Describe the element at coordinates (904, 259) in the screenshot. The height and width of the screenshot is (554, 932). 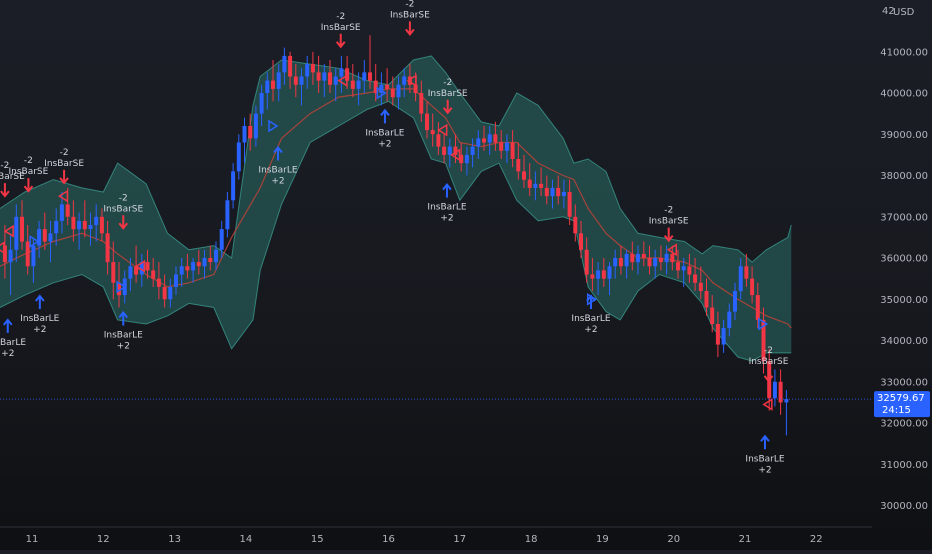
I see `price-tick-label: 36000.00` at that location.